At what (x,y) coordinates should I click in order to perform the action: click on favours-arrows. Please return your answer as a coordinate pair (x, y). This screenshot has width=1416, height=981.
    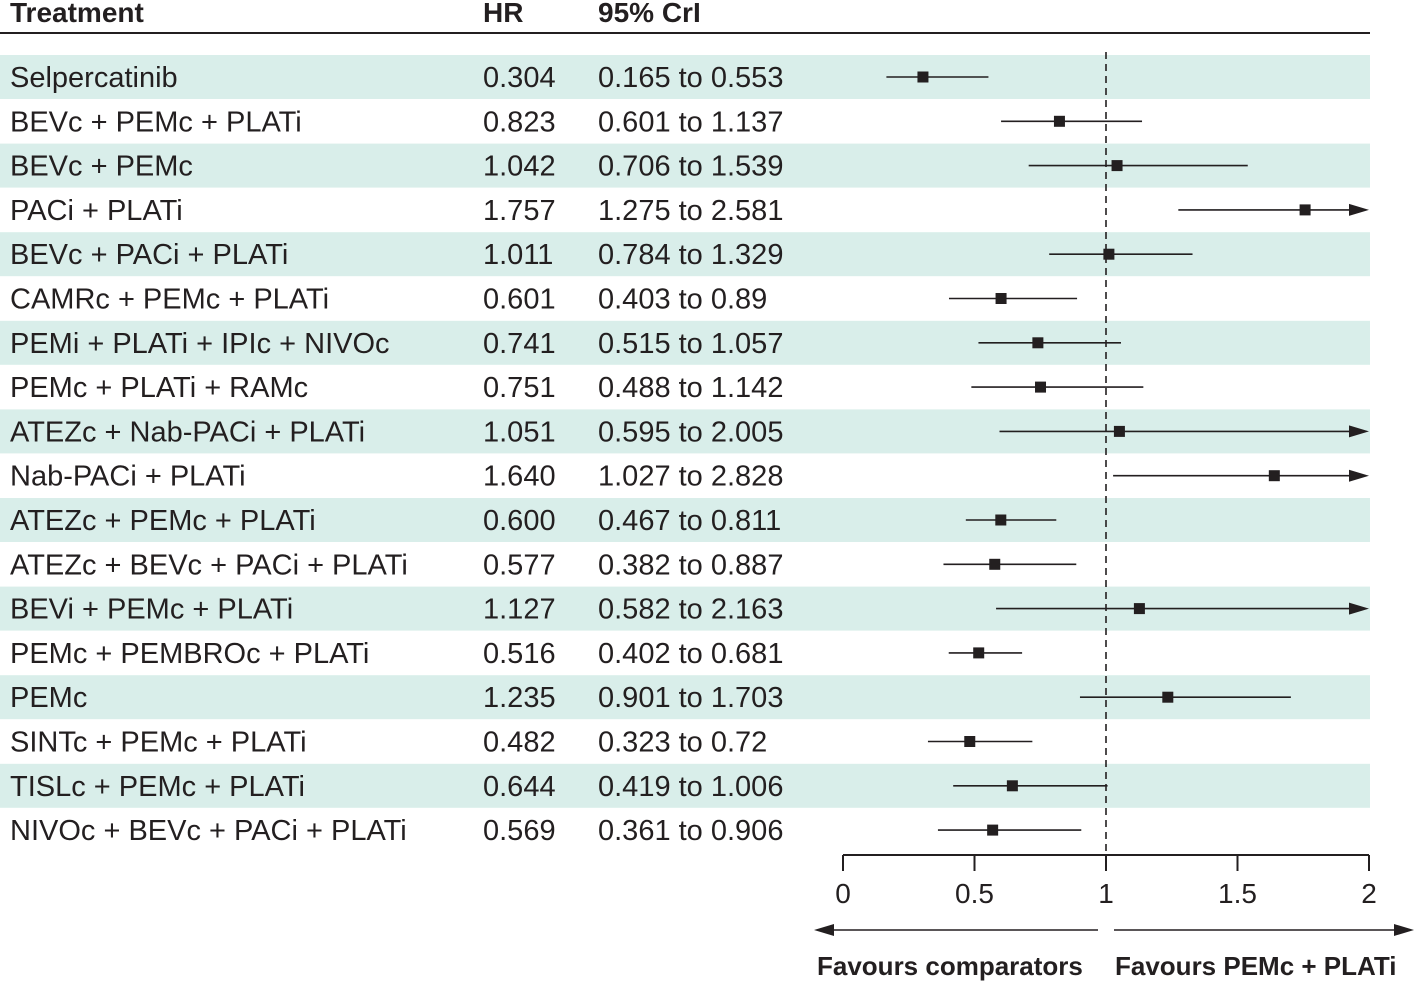
    Looking at the image, I should click on (1114, 930).